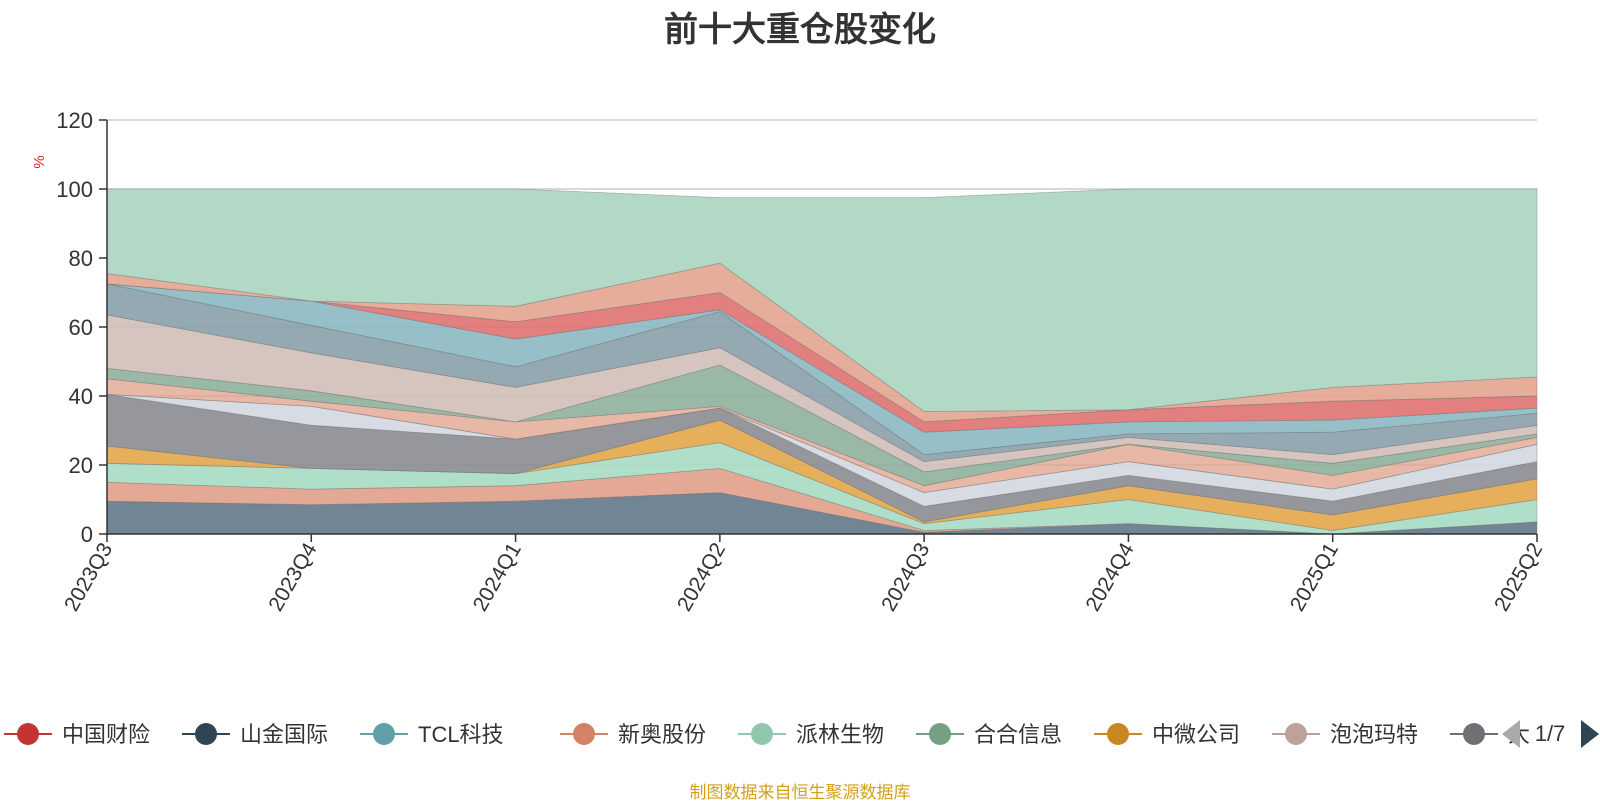  I want to click on y-axis-unit-label: %, so click(39, 161).